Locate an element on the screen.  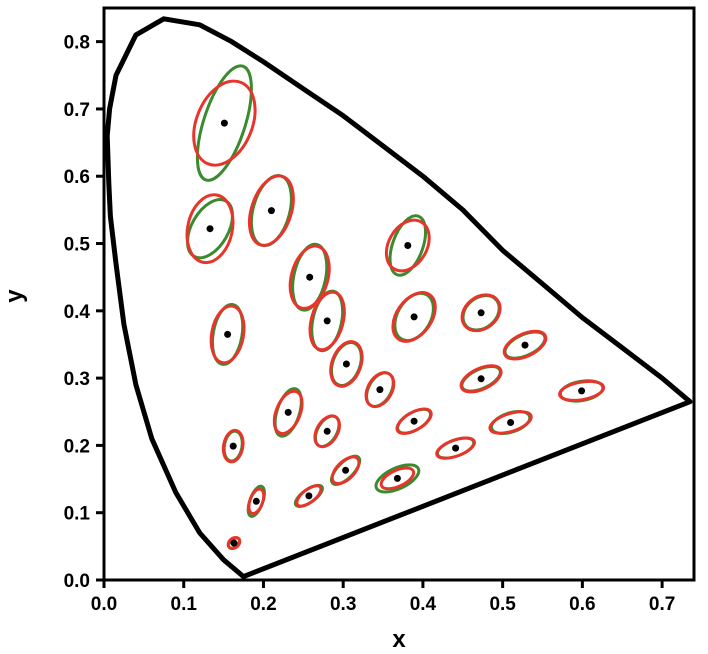
x-tick-label-5: 0.5 is located at coordinates (502, 604).